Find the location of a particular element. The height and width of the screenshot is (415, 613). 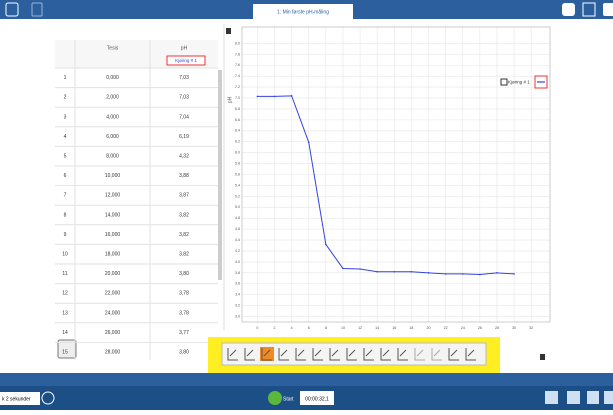

cell: 11 is located at coordinates (64, 274).